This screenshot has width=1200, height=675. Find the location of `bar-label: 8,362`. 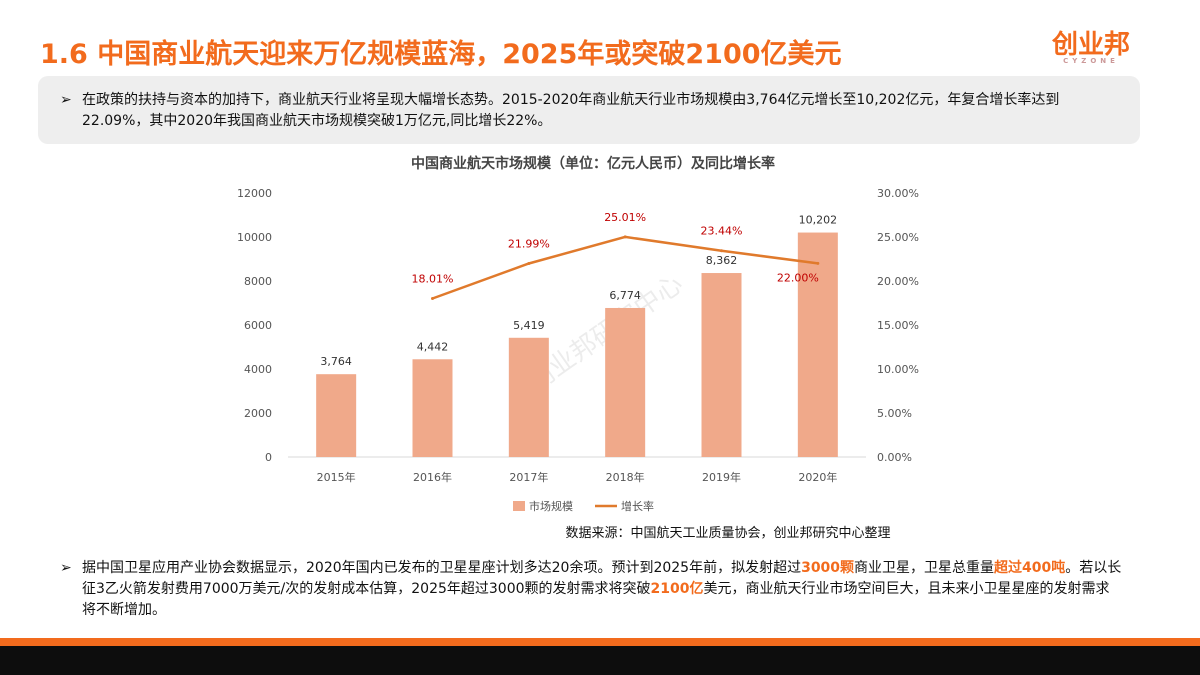

bar-label: 8,362 is located at coordinates (722, 260).